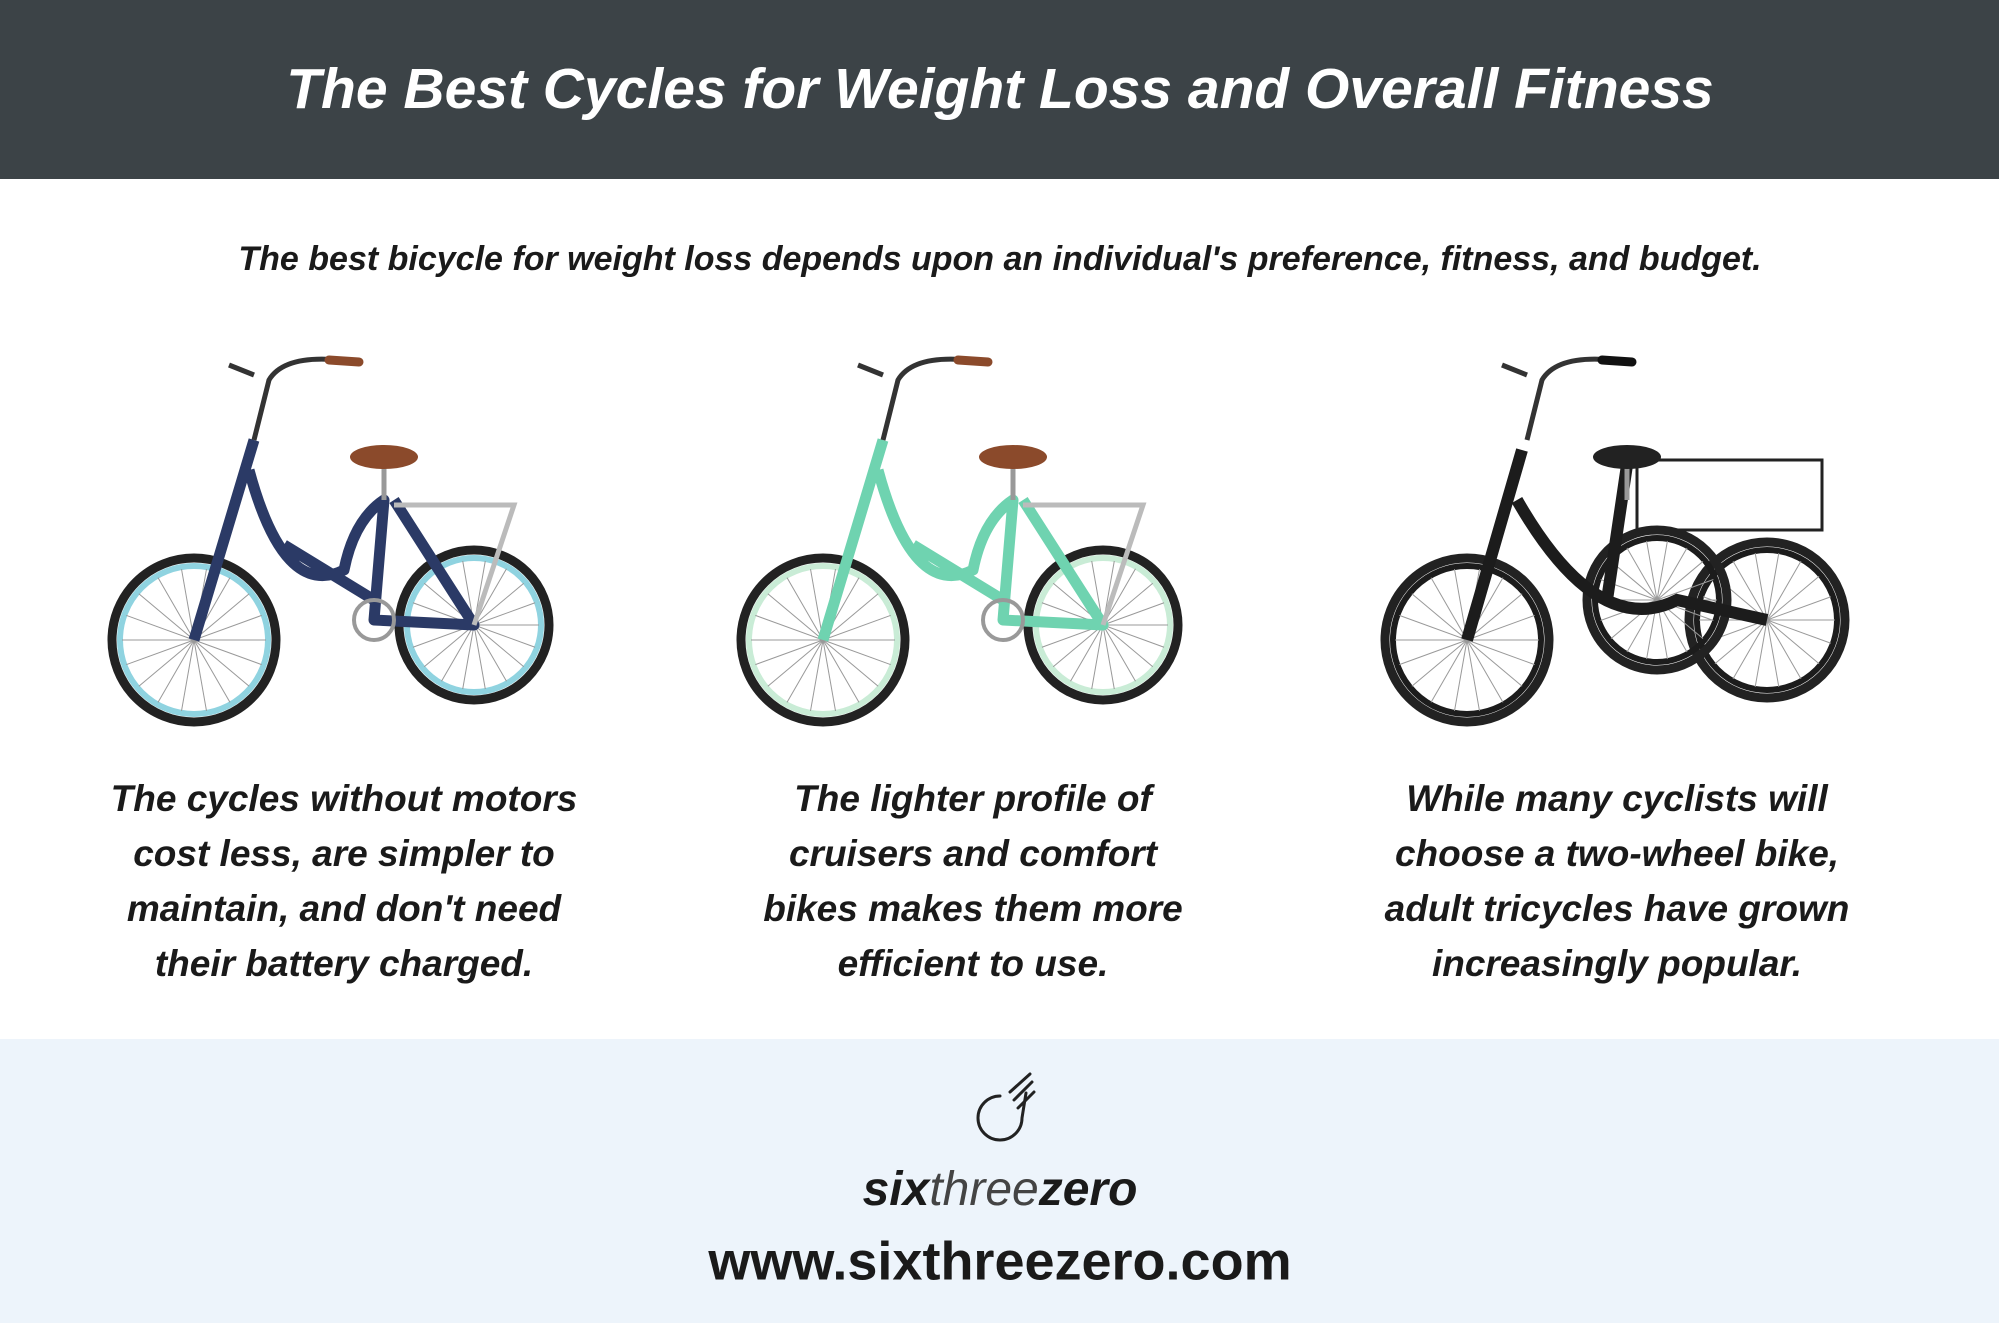 The width and height of the screenshot is (1999, 1323). I want to click on caption-line: cruisers and comfort, so click(974, 853).